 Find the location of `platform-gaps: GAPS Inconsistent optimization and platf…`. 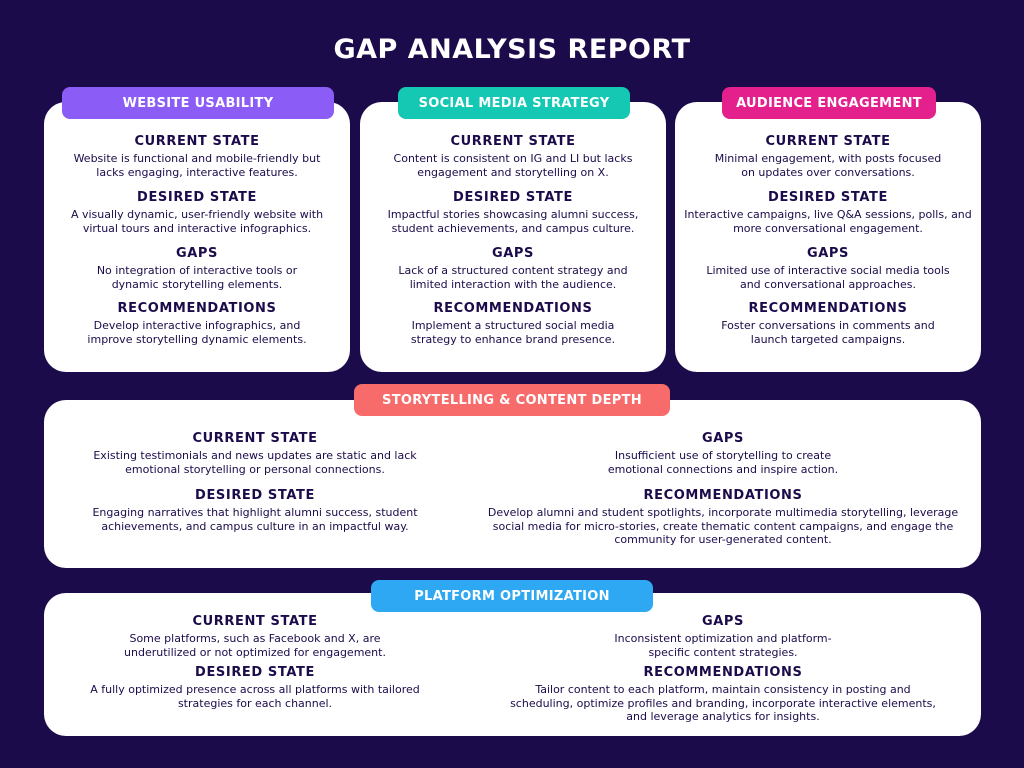

platform-gaps: GAPS Inconsistent optimization and platf… is located at coordinates (723, 636).